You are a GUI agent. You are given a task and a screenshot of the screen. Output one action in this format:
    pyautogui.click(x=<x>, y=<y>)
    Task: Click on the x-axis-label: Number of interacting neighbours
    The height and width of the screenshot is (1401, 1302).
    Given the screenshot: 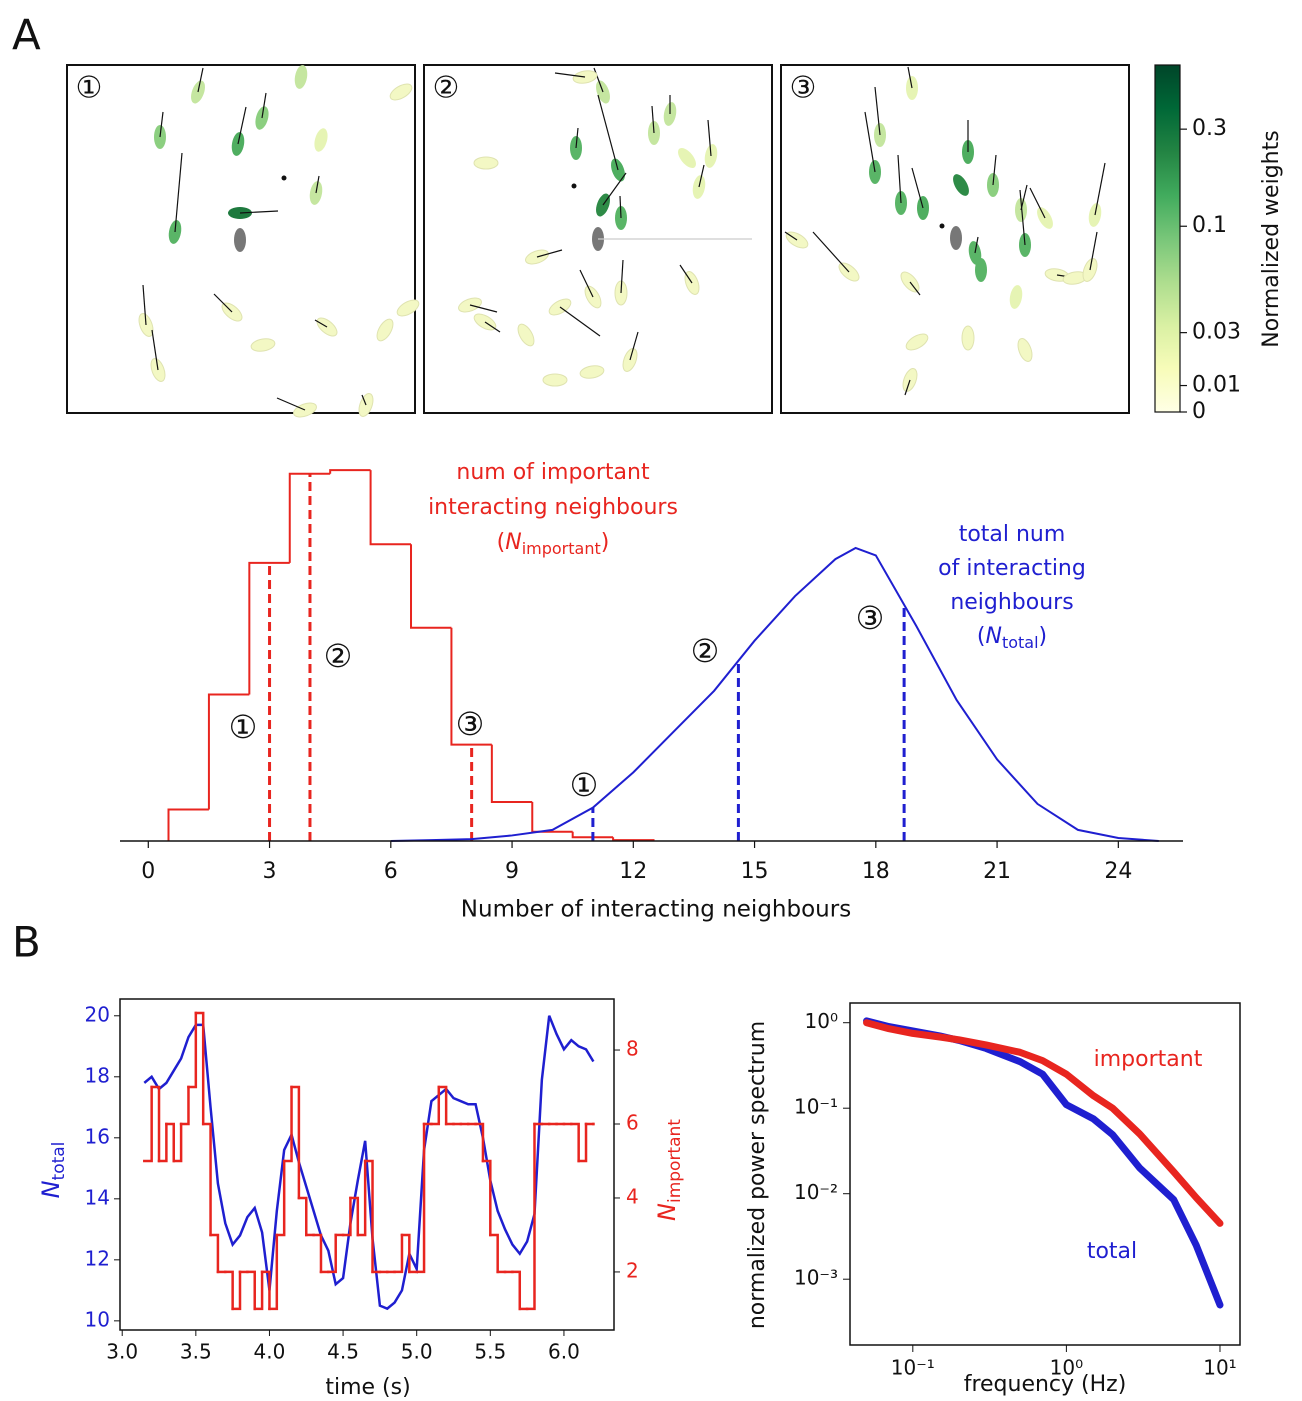 What is the action you would take?
    pyautogui.click(x=656, y=910)
    